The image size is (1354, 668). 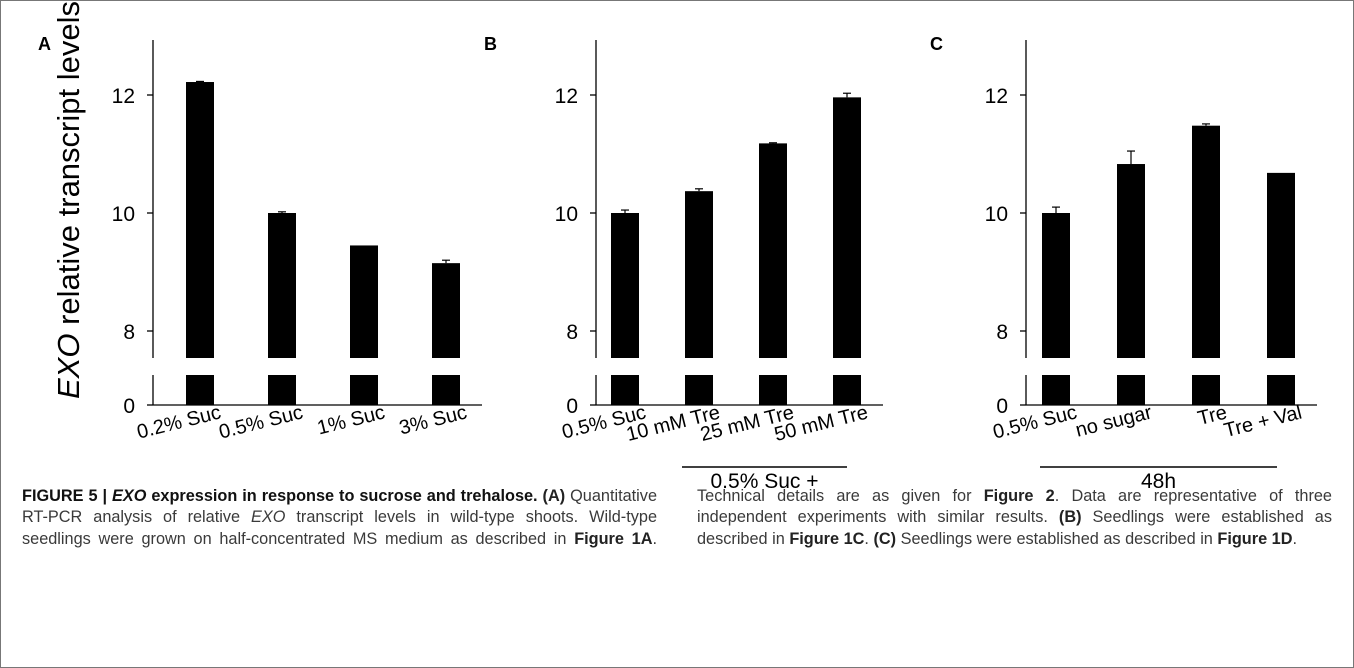 I want to click on group-label-b: 0.5% Suc +, so click(x=764, y=481).